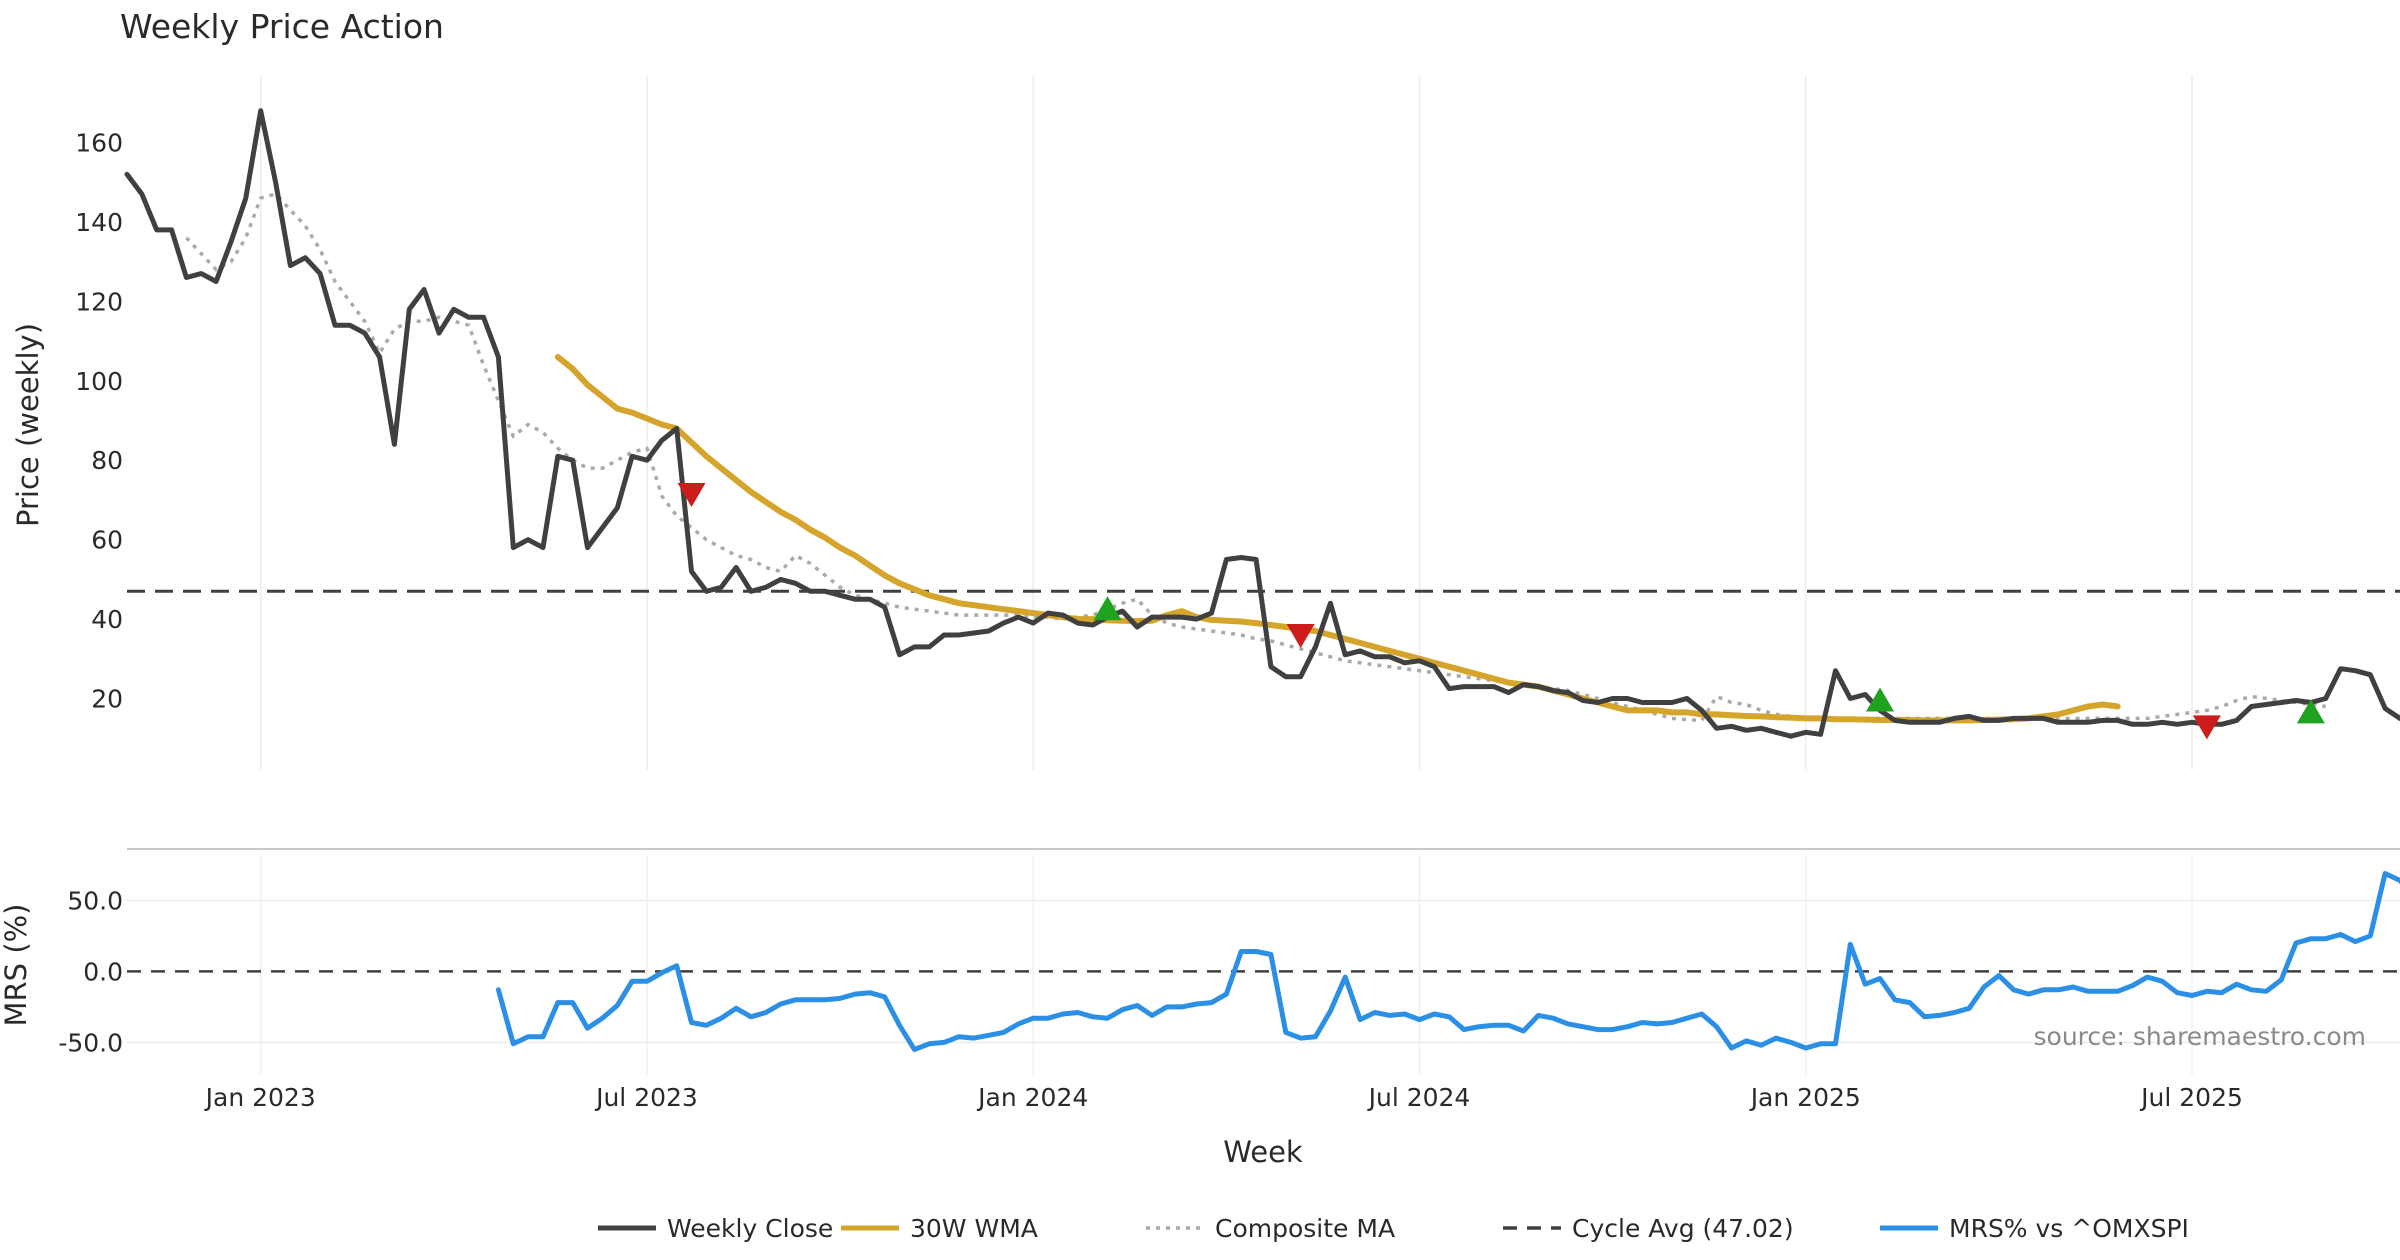  I want to click on legend-item: Composite MA, so click(1270, 1228).